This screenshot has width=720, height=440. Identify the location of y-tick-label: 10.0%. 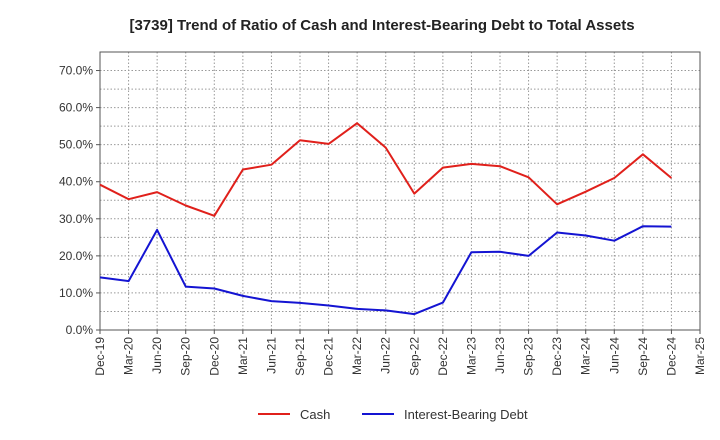
(76, 293).